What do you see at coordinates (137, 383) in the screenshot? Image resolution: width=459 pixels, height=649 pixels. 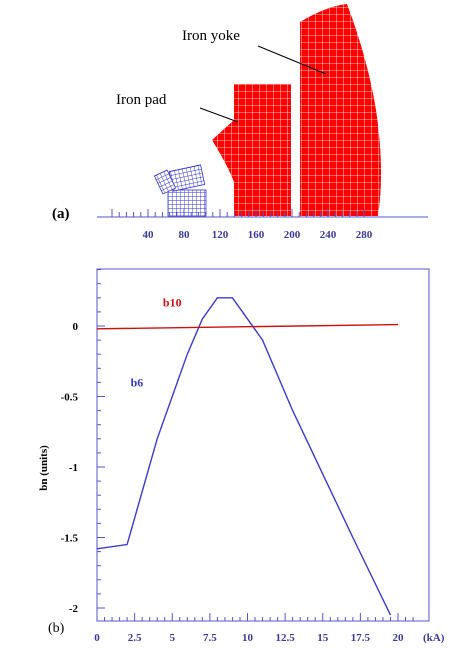 I see `series-label-b6: b6` at bounding box center [137, 383].